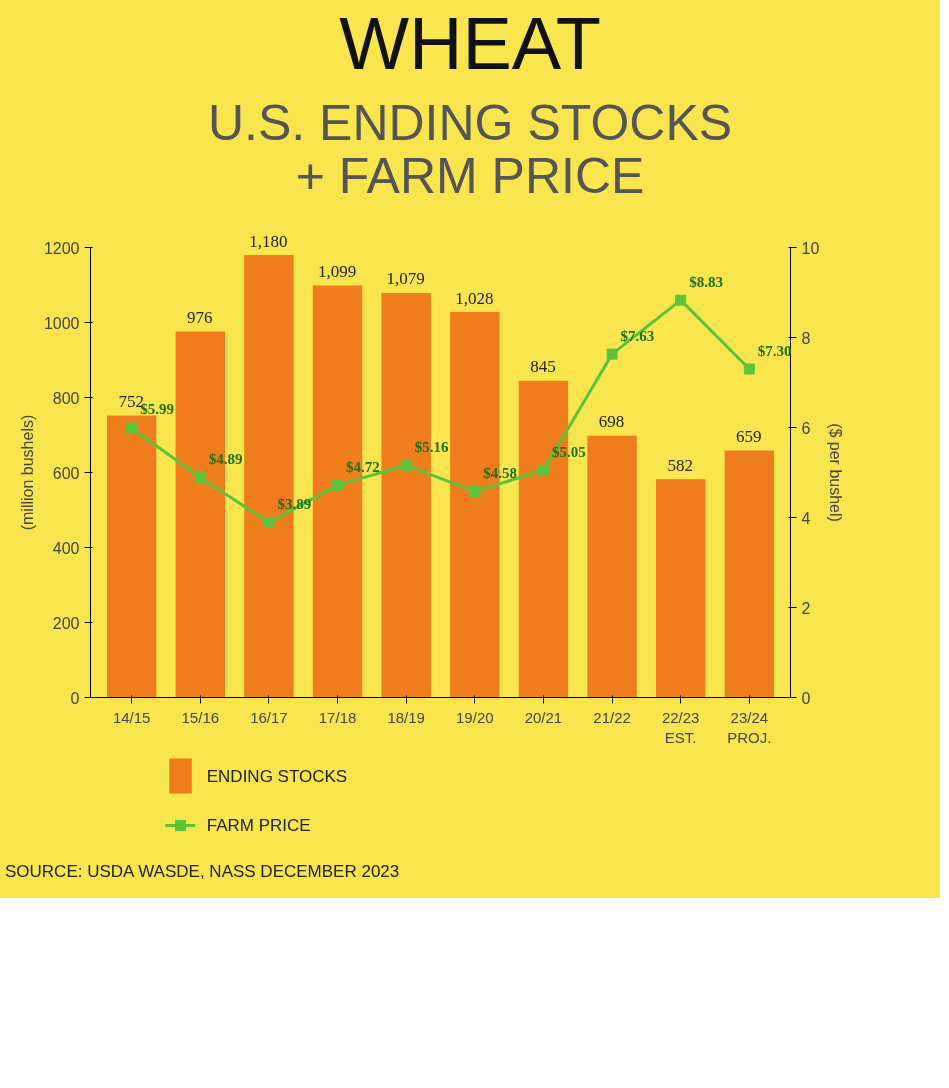 The width and height of the screenshot is (949, 1088). Describe the element at coordinates (543, 367) in the screenshot. I see `data-label: 845` at that location.